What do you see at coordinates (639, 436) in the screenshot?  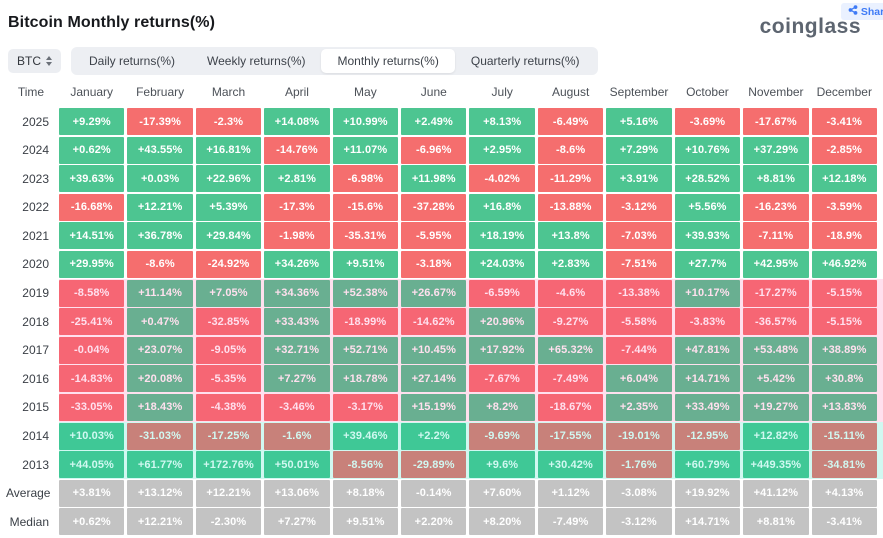 I see `return-cell: -19.01%` at bounding box center [639, 436].